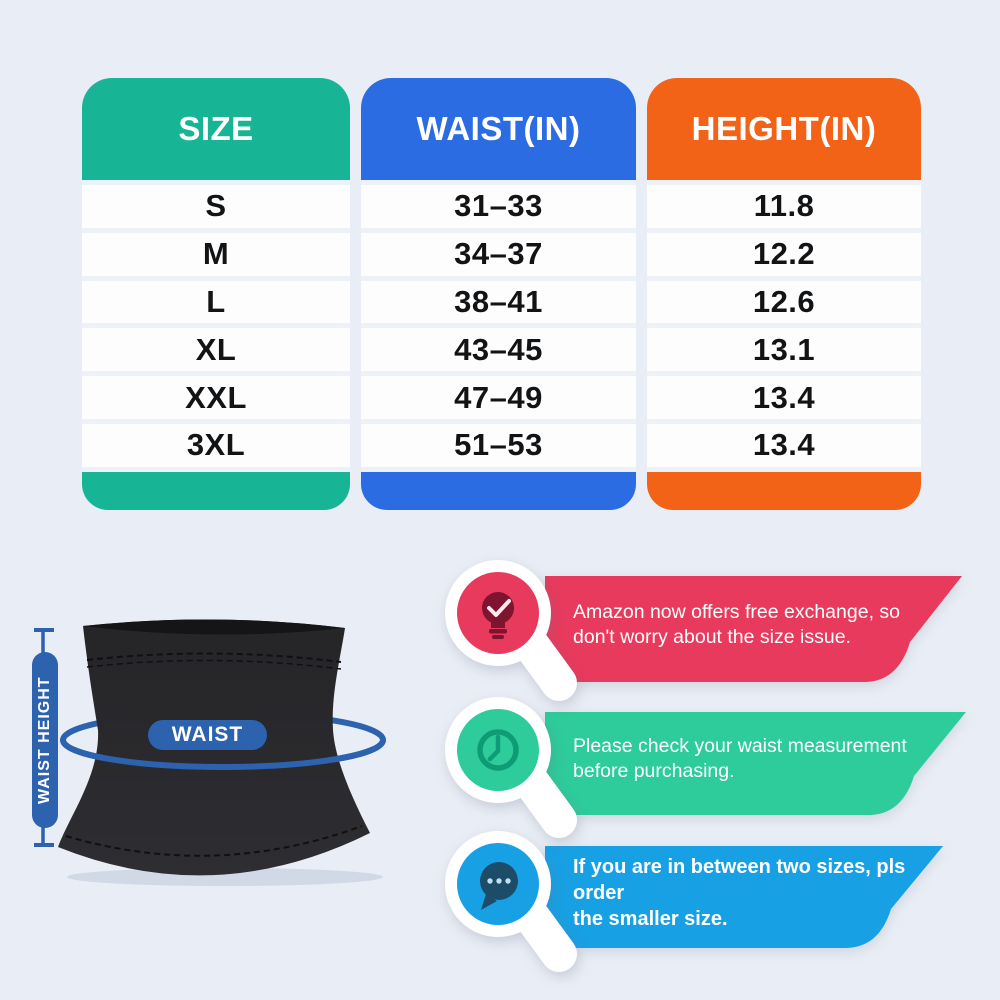 The width and height of the screenshot is (1000, 1000). I want to click on lightbulb-check-icon, so click(511, 630).